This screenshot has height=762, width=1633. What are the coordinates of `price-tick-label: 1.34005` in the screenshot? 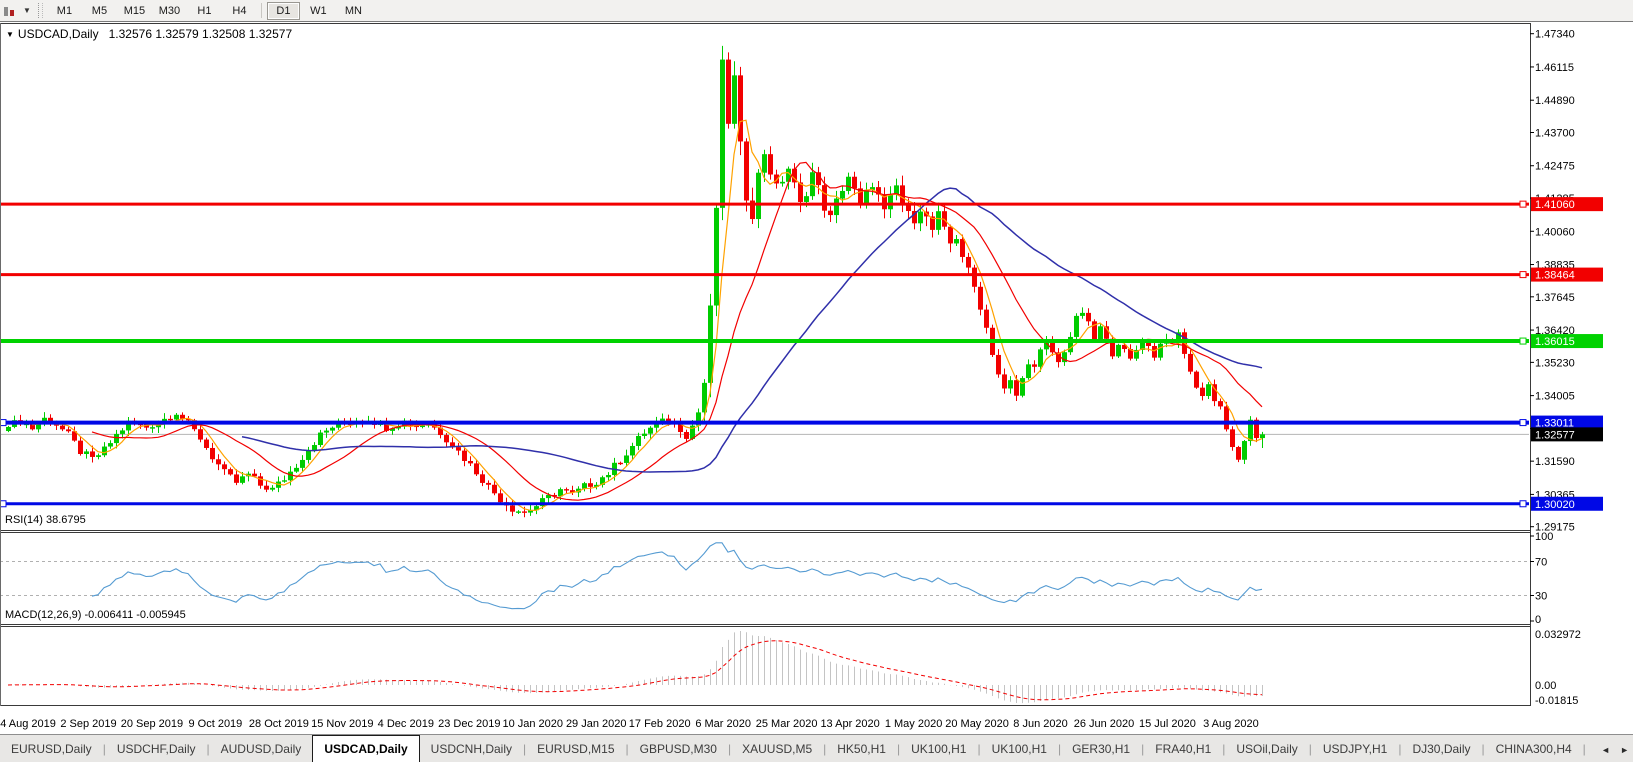 It's located at (1555, 397).